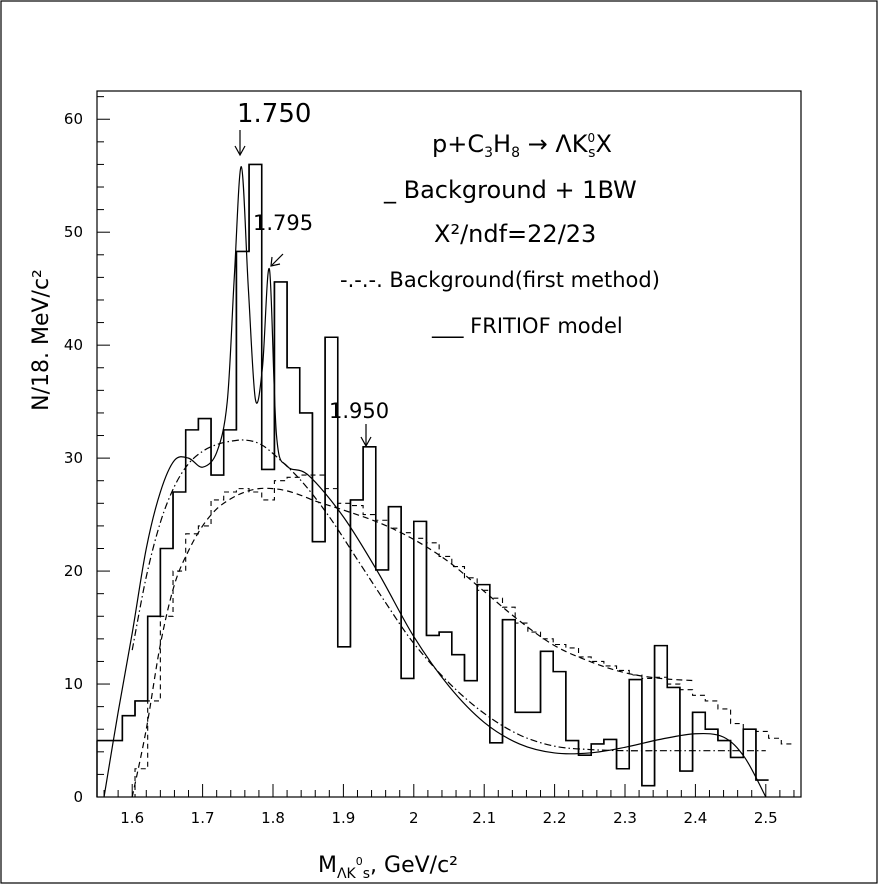 This screenshot has width=878, height=885. What do you see at coordinates (766, 818) in the screenshot?
I see `x-tick-label: 2.5` at bounding box center [766, 818].